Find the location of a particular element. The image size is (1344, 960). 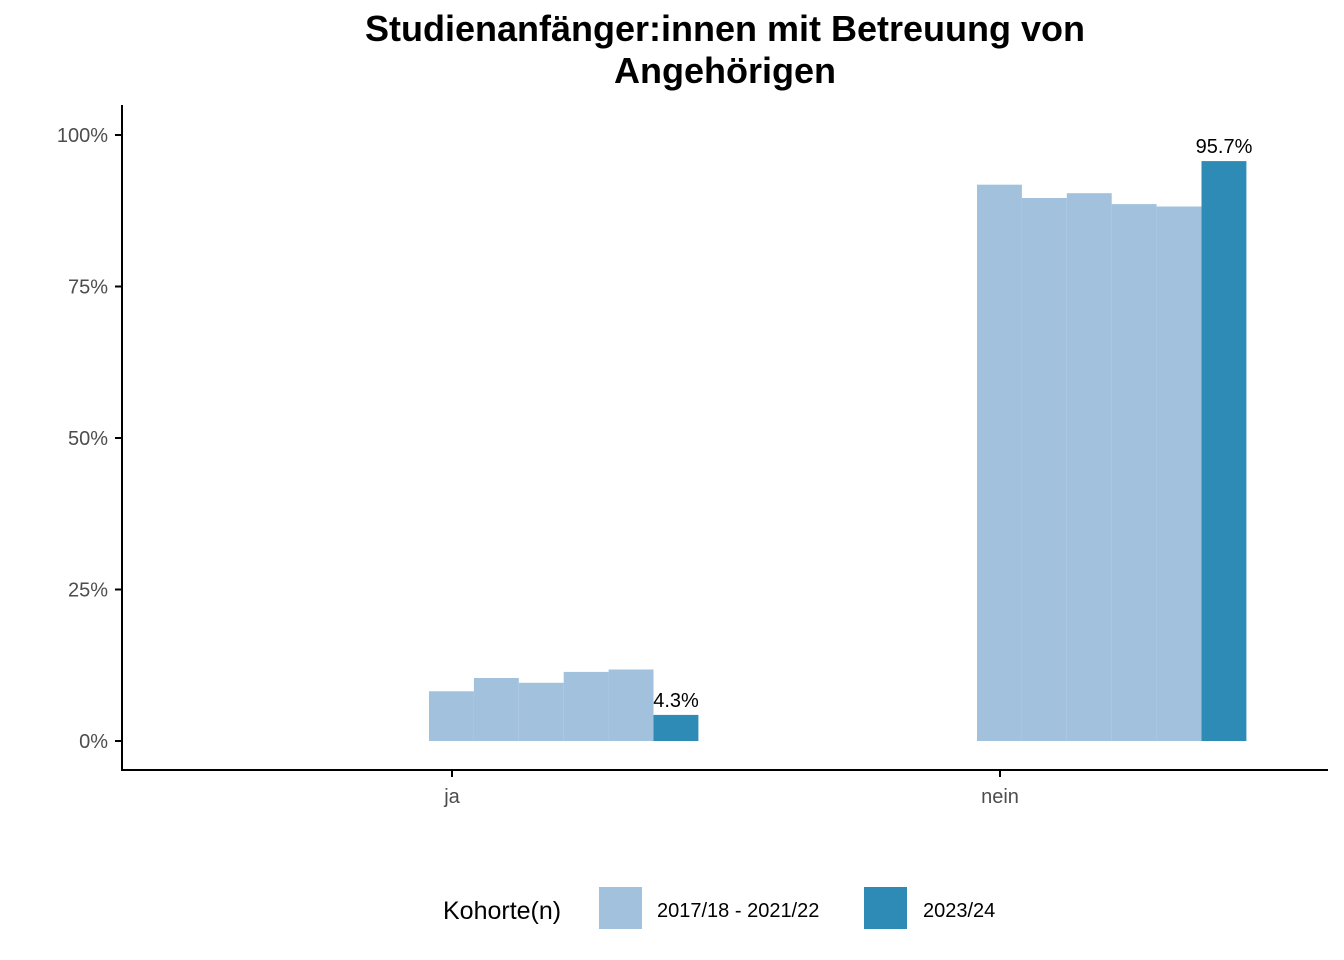

y-tick-label-3: 75% is located at coordinates (88, 288).